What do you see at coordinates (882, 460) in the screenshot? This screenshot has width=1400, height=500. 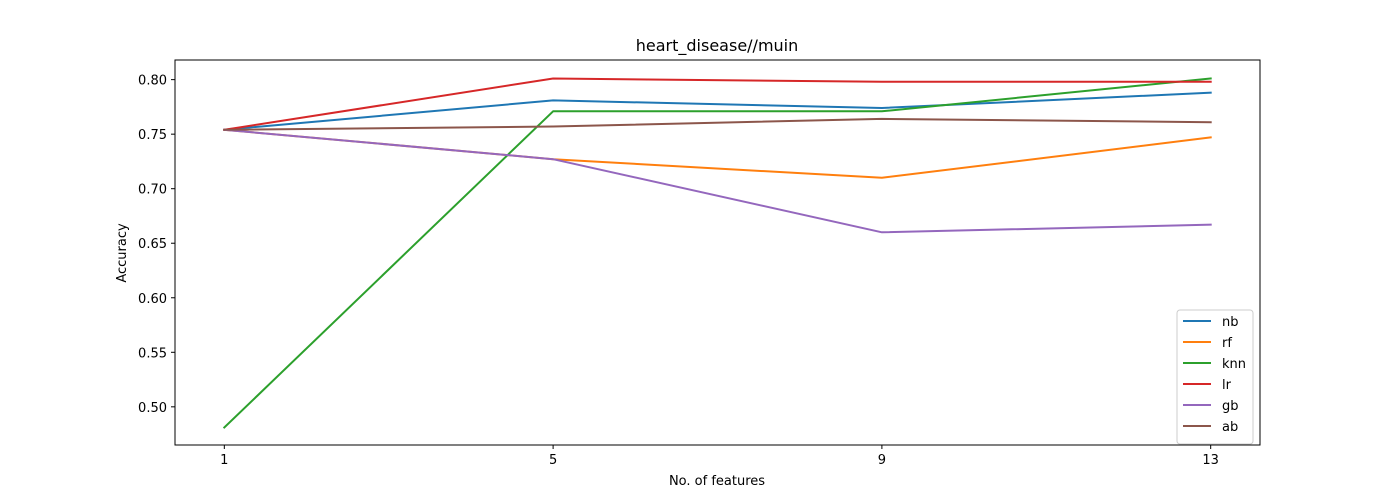 I see `x-tick-label: 9` at bounding box center [882, 460].